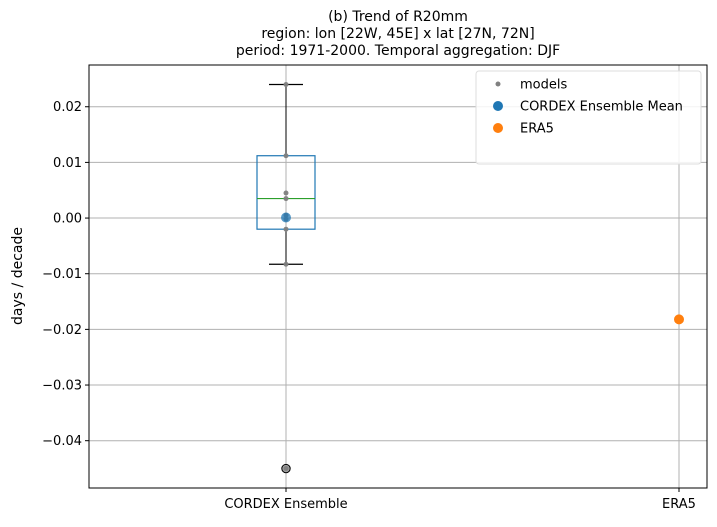  What do you see at coordinates (62, 274) in the screenshot?
I see `y-tick-label: −0.01` at bounding box center [62, 274].